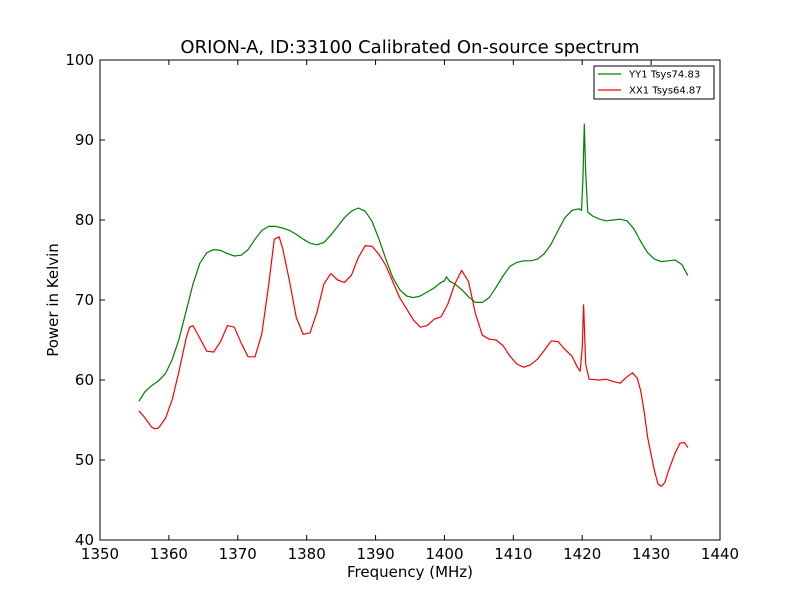 This screenshot has height=600, width=800. What do you see at coordinates (79, 60) in the screenshot?
I see `y-tick-label: 100` at bounding box center [79, 60].